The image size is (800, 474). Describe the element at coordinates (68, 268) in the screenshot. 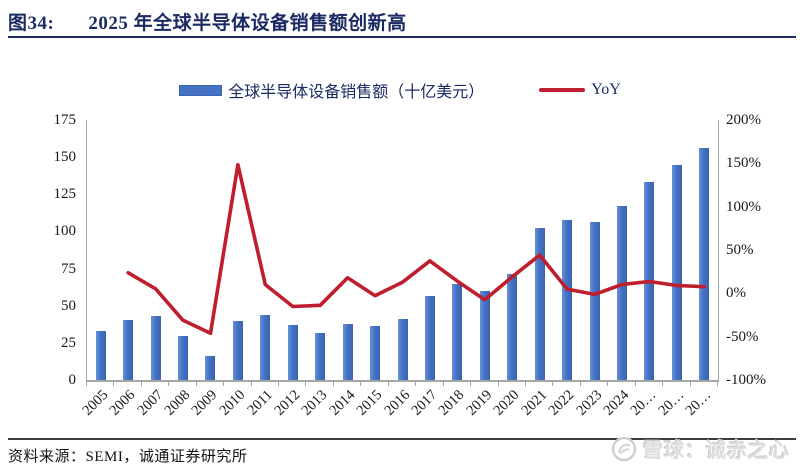

I see `left-axis-tick: 75` at that location.